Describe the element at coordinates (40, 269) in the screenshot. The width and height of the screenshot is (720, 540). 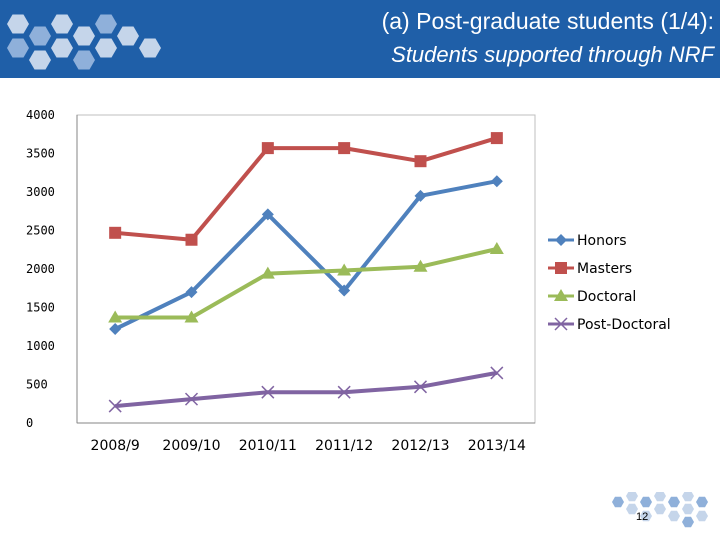
I see `y-tick-label: 2000` at that location.